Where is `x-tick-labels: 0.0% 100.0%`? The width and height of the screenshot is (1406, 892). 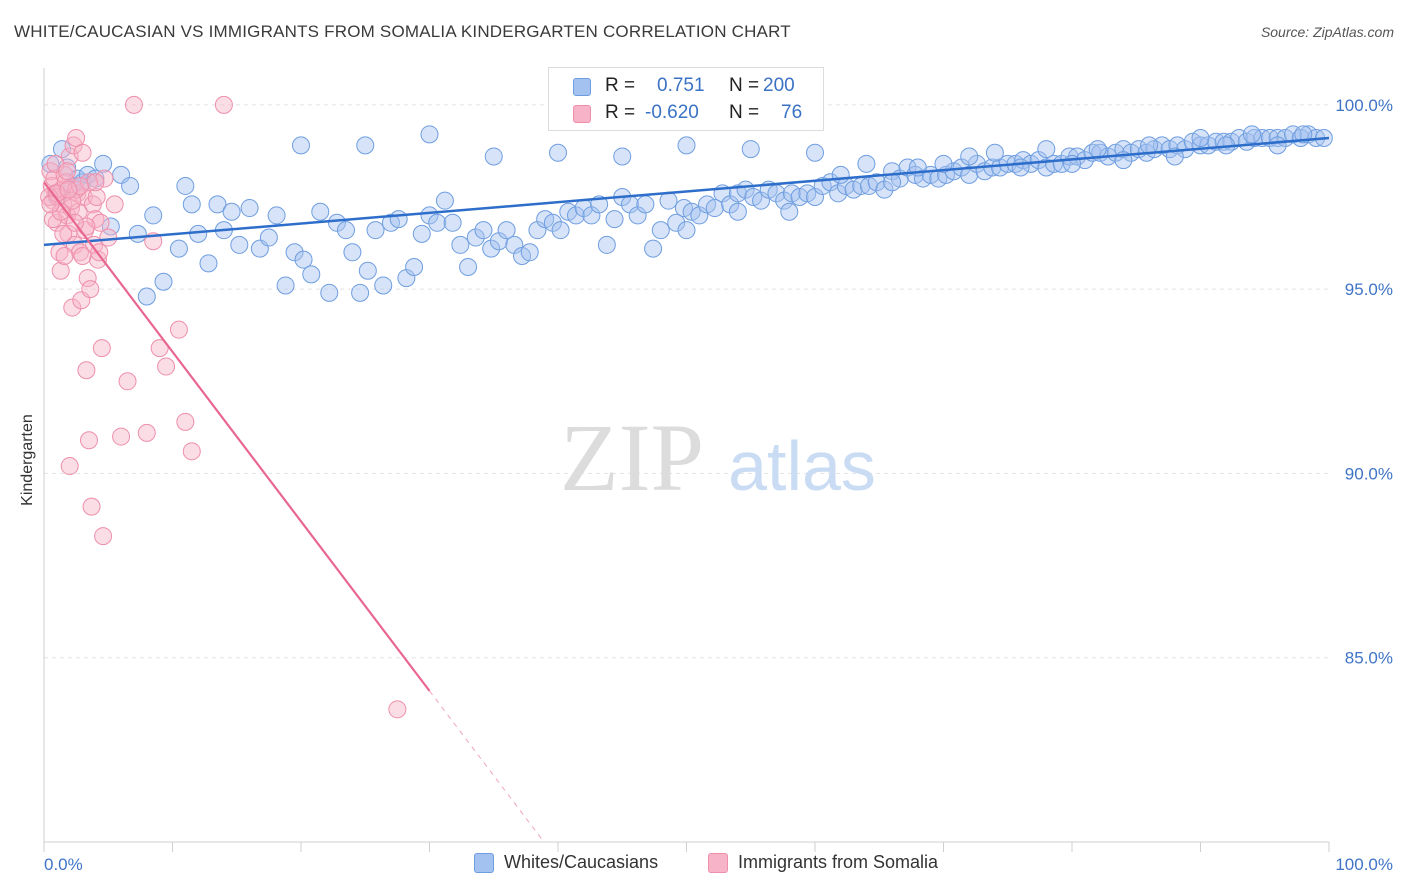
x-tick-labels: 0.0% 100.0% is located at coordinates (718, 864).